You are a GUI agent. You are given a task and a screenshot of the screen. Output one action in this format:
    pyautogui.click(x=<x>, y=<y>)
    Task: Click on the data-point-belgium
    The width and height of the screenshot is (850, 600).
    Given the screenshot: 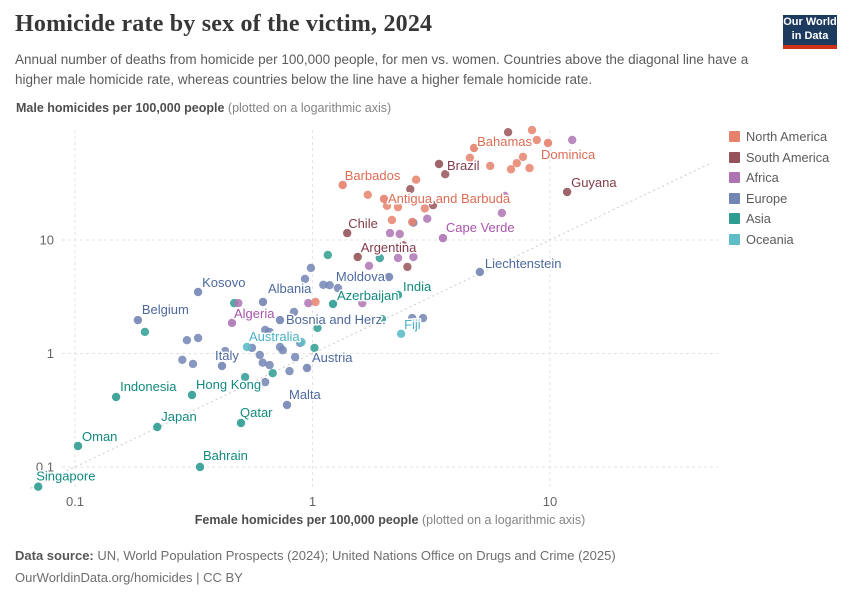 What is the action you would take?
    pyautogui.click(x=138, y=320)
    